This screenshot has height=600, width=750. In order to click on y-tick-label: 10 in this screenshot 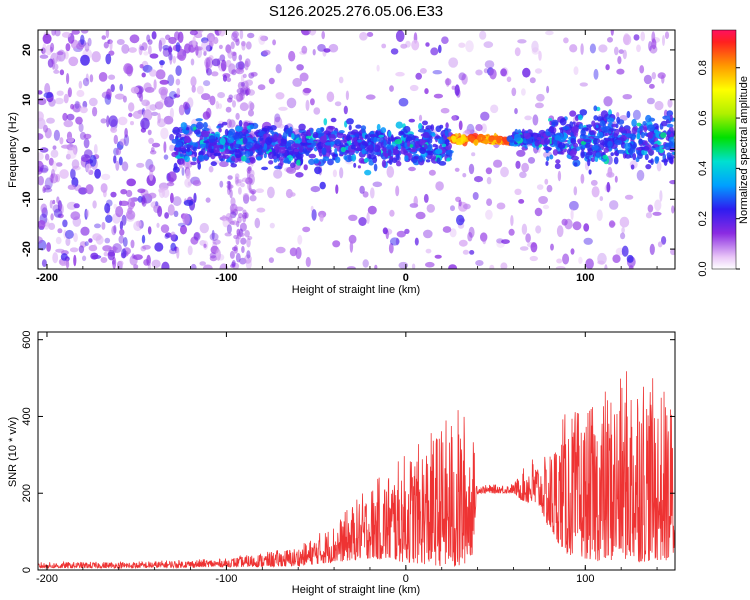, I will do `click(27, 100)`.